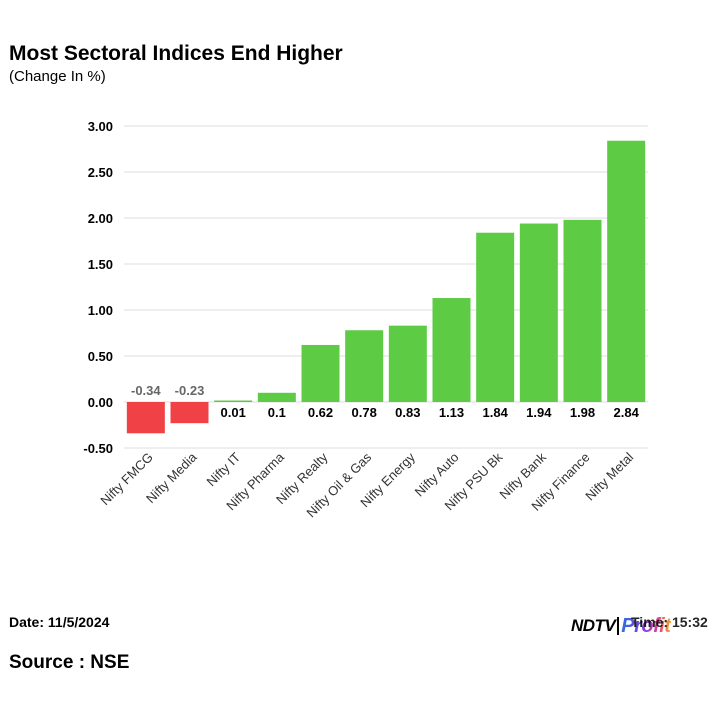 The width and height of the screenshot is (720, 720). What do you see at coordinates (618, 626) in the screenshot?
I see `logo-separator` at bounding box center [618, 626].